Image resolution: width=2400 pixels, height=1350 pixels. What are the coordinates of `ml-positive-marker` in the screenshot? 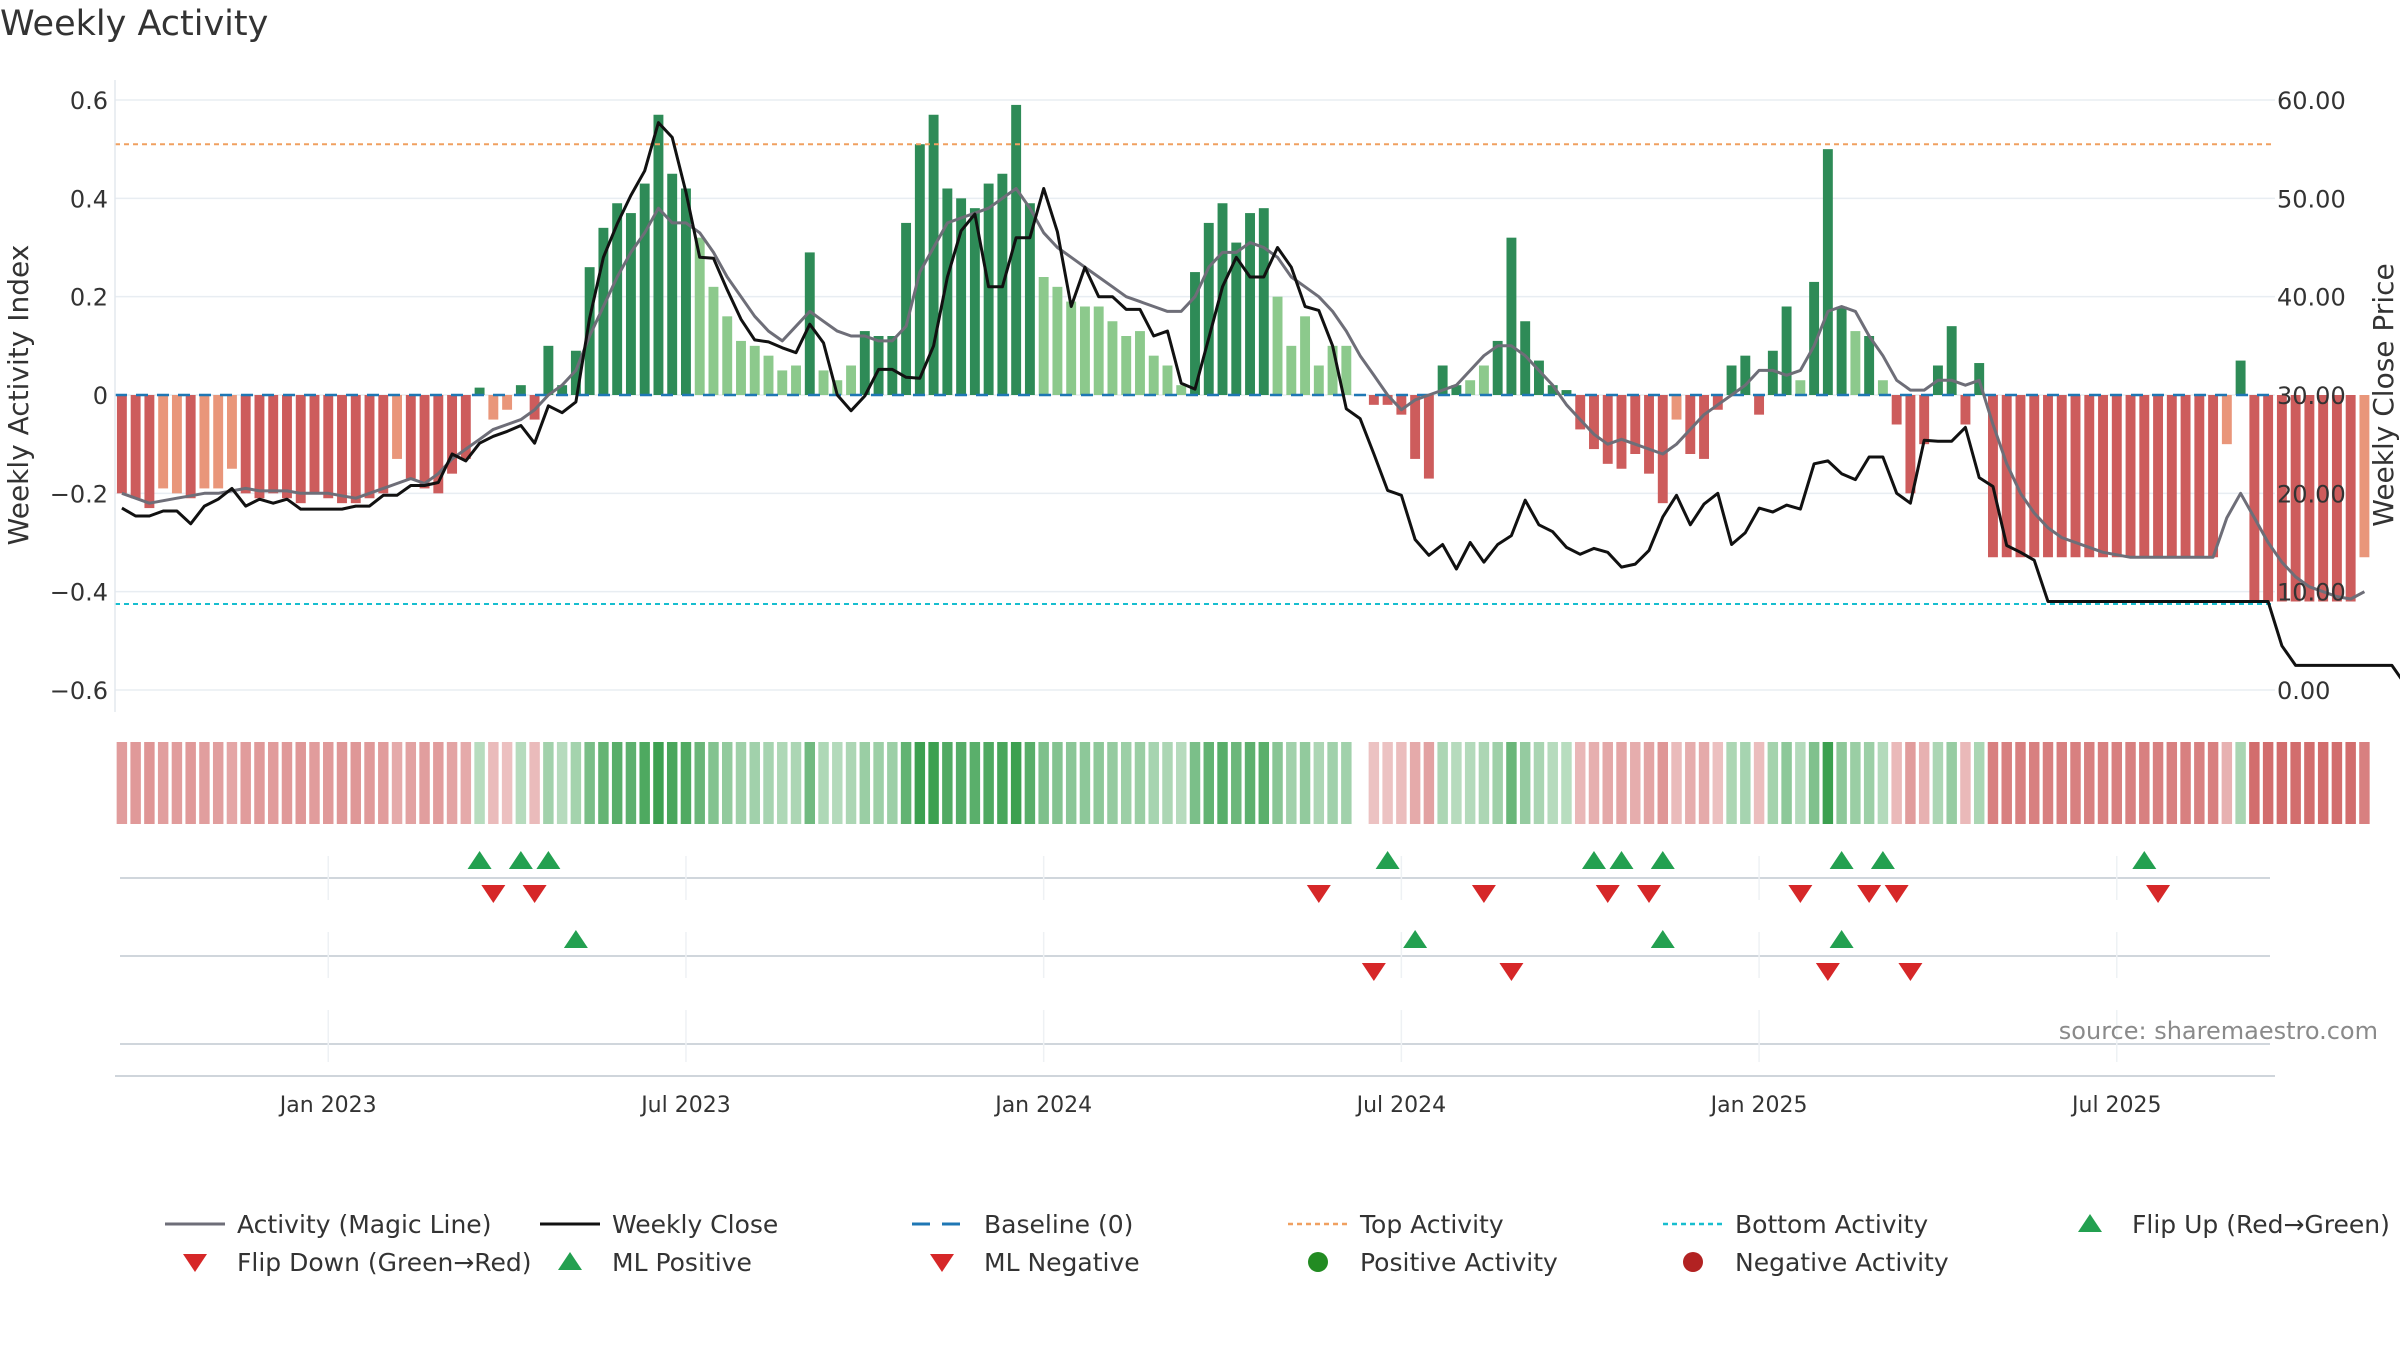 It's located at (1662, 939).